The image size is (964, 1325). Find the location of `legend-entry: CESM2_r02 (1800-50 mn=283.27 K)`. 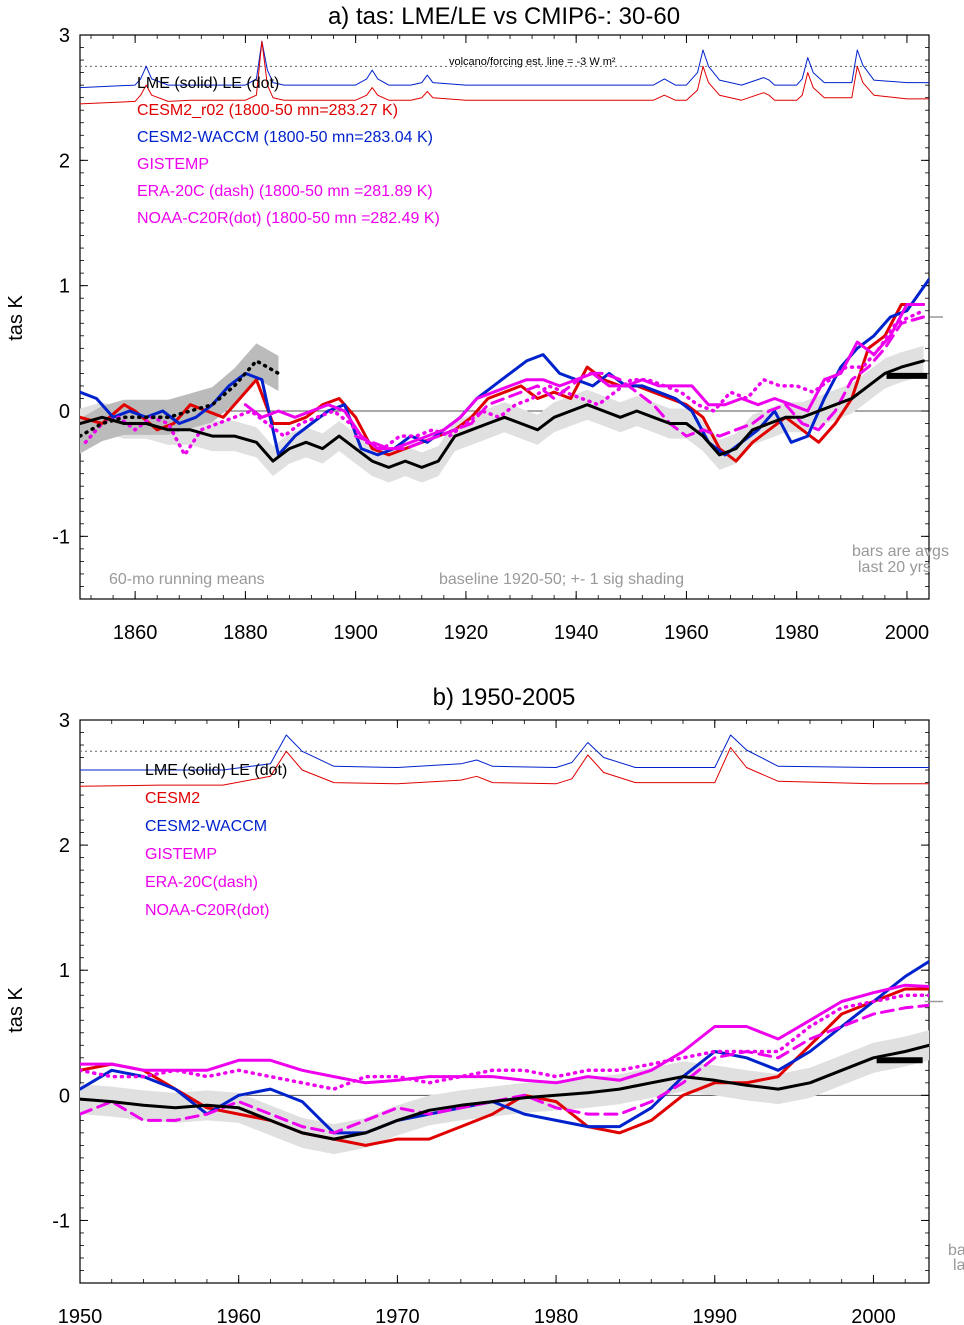

legend-entry: CESM2_r02 (1800-50 mn=283.27 K) is located at coordinates (267, 110).